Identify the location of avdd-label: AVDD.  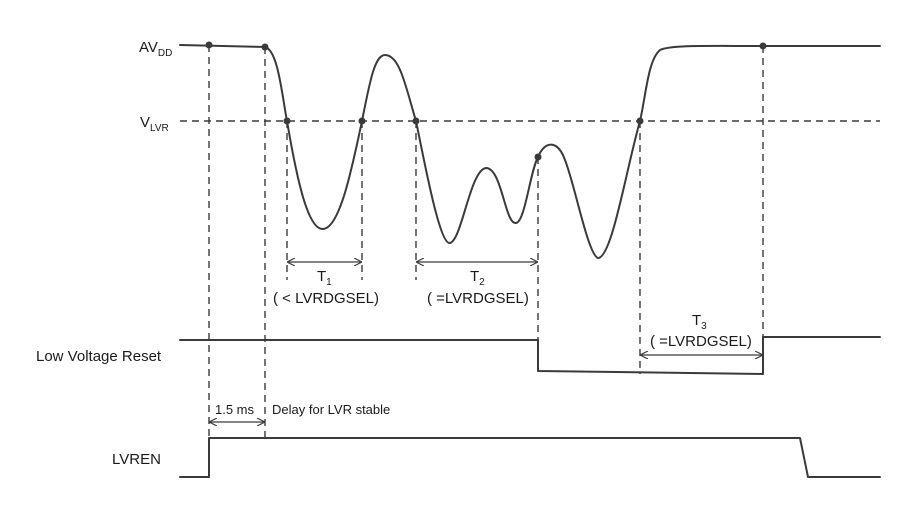
(155, 49).